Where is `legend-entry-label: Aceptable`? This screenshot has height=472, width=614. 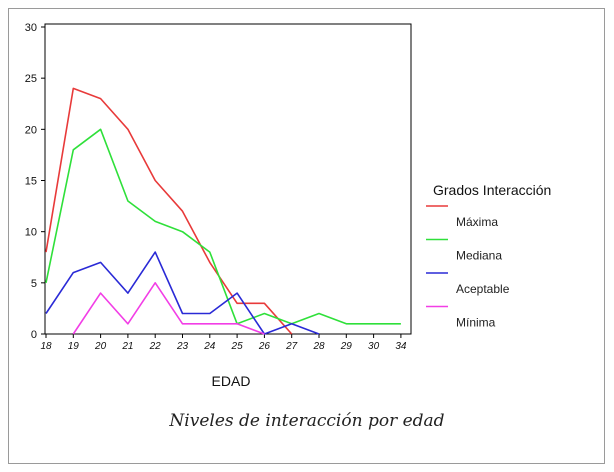
legend-entry-label: Aceptable is located at coordinates (483, 289).